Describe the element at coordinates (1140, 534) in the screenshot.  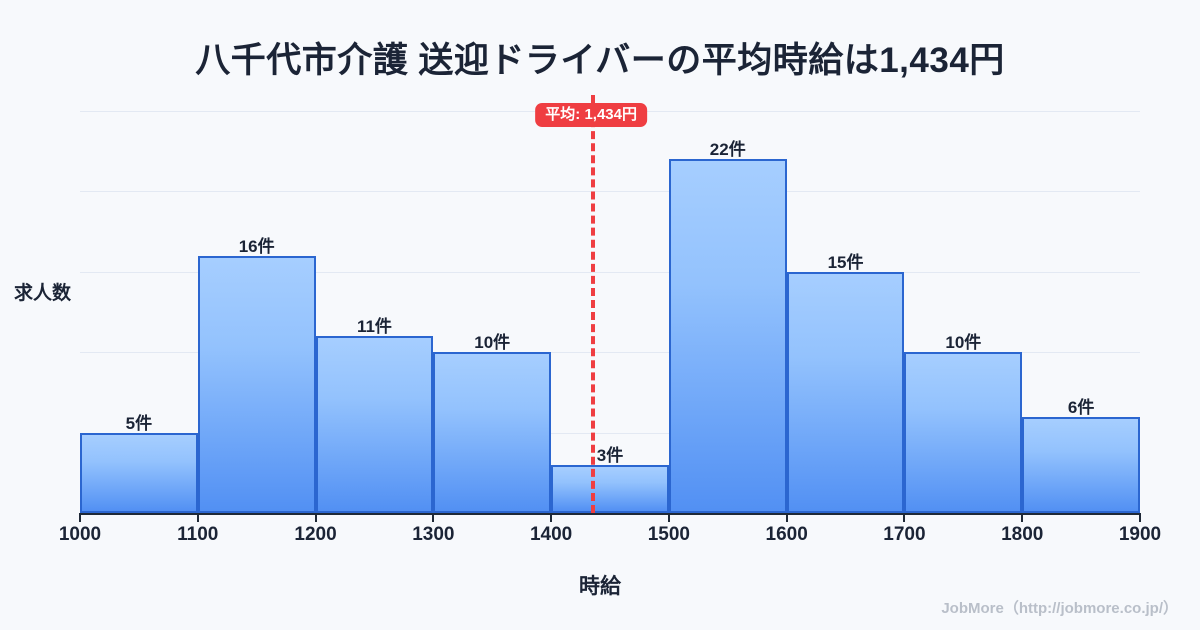
I see `x-tick-label: 1900` at that location.